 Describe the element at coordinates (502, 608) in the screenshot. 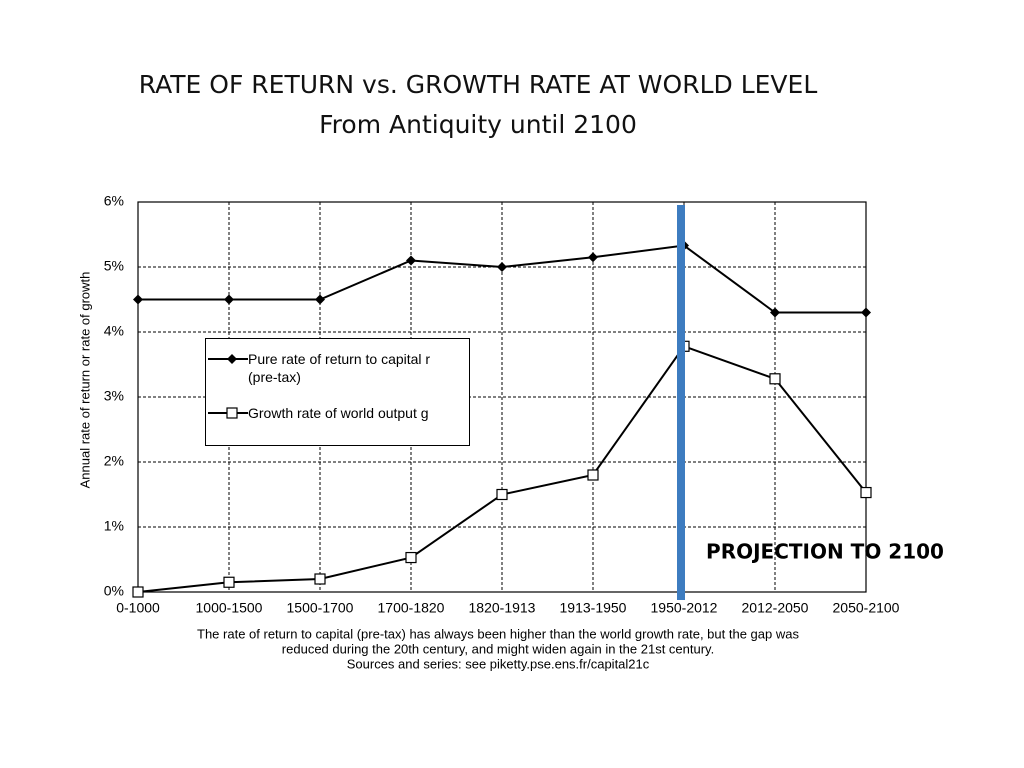

I see `x-tick-label: 1820-1913` at that location.